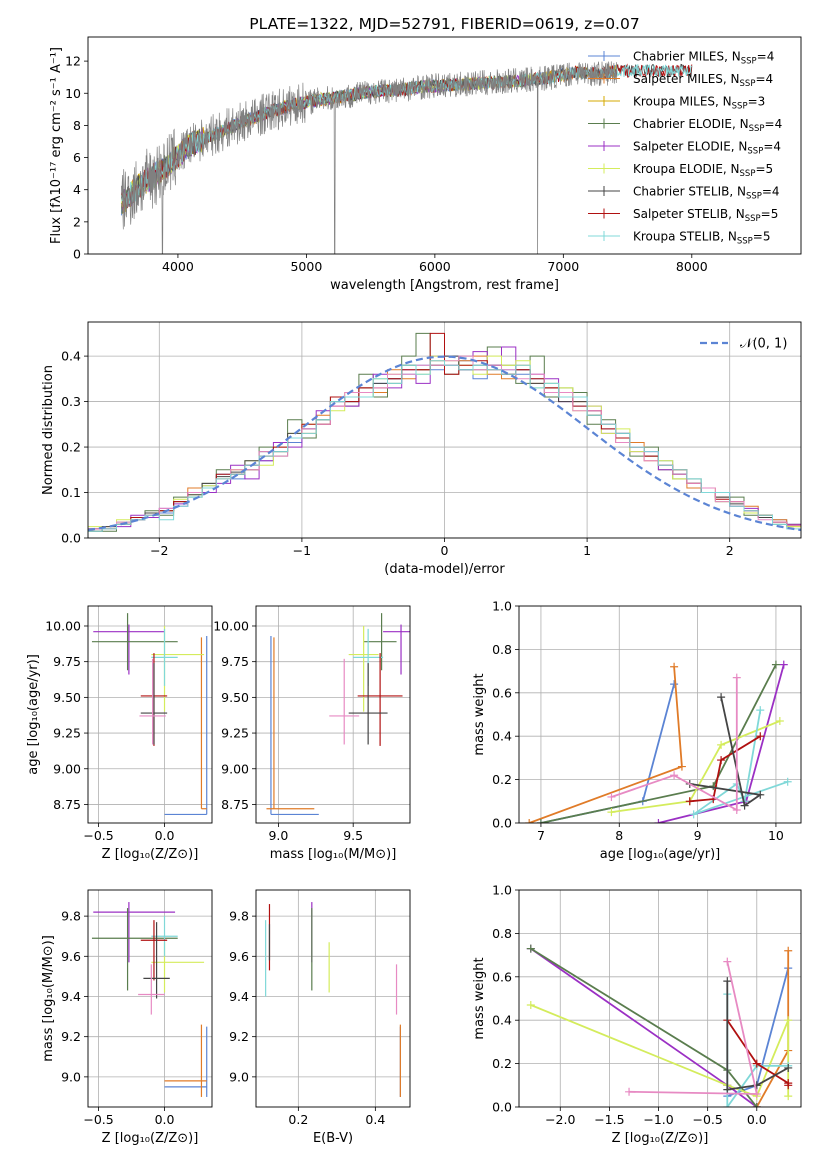 The width and height of the screenshot is (819, 1170). I want to click on x-axis-label: E(B-V), so click(333, 1138).